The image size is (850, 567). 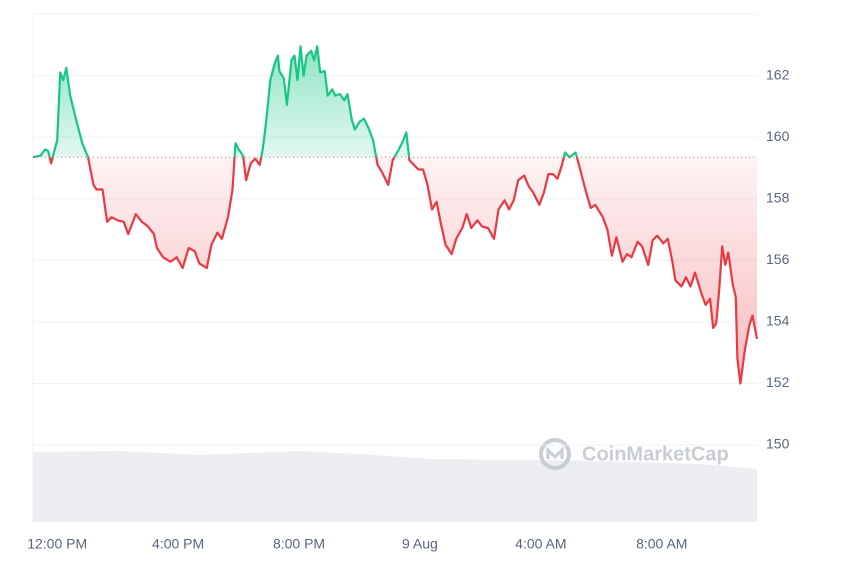 I want to click on y-tick-label: 154, so click(x=778, y=321).